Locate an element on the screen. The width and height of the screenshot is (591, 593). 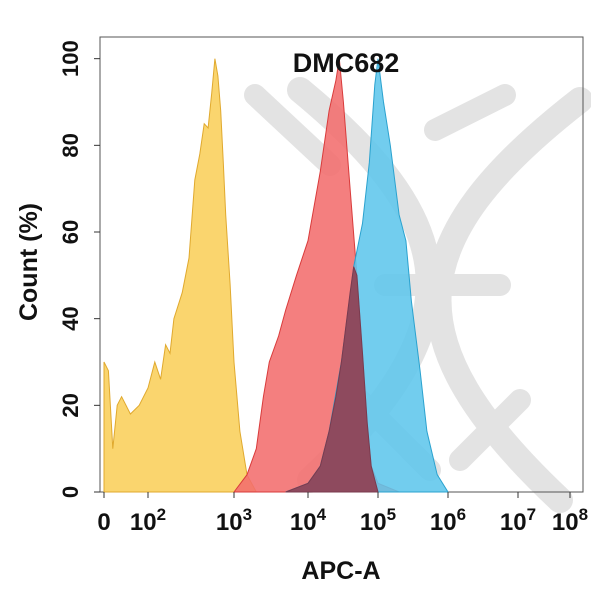
chart-title: DMC682 is located at coordinates (346, 63).